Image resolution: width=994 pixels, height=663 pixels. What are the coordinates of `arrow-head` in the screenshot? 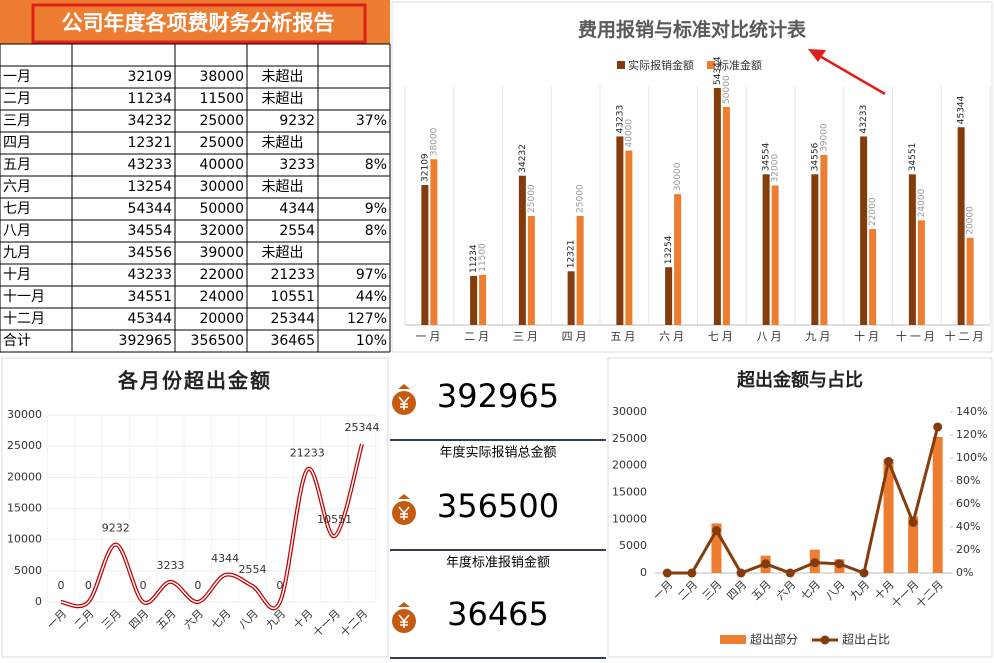 It's located at (817, 55).